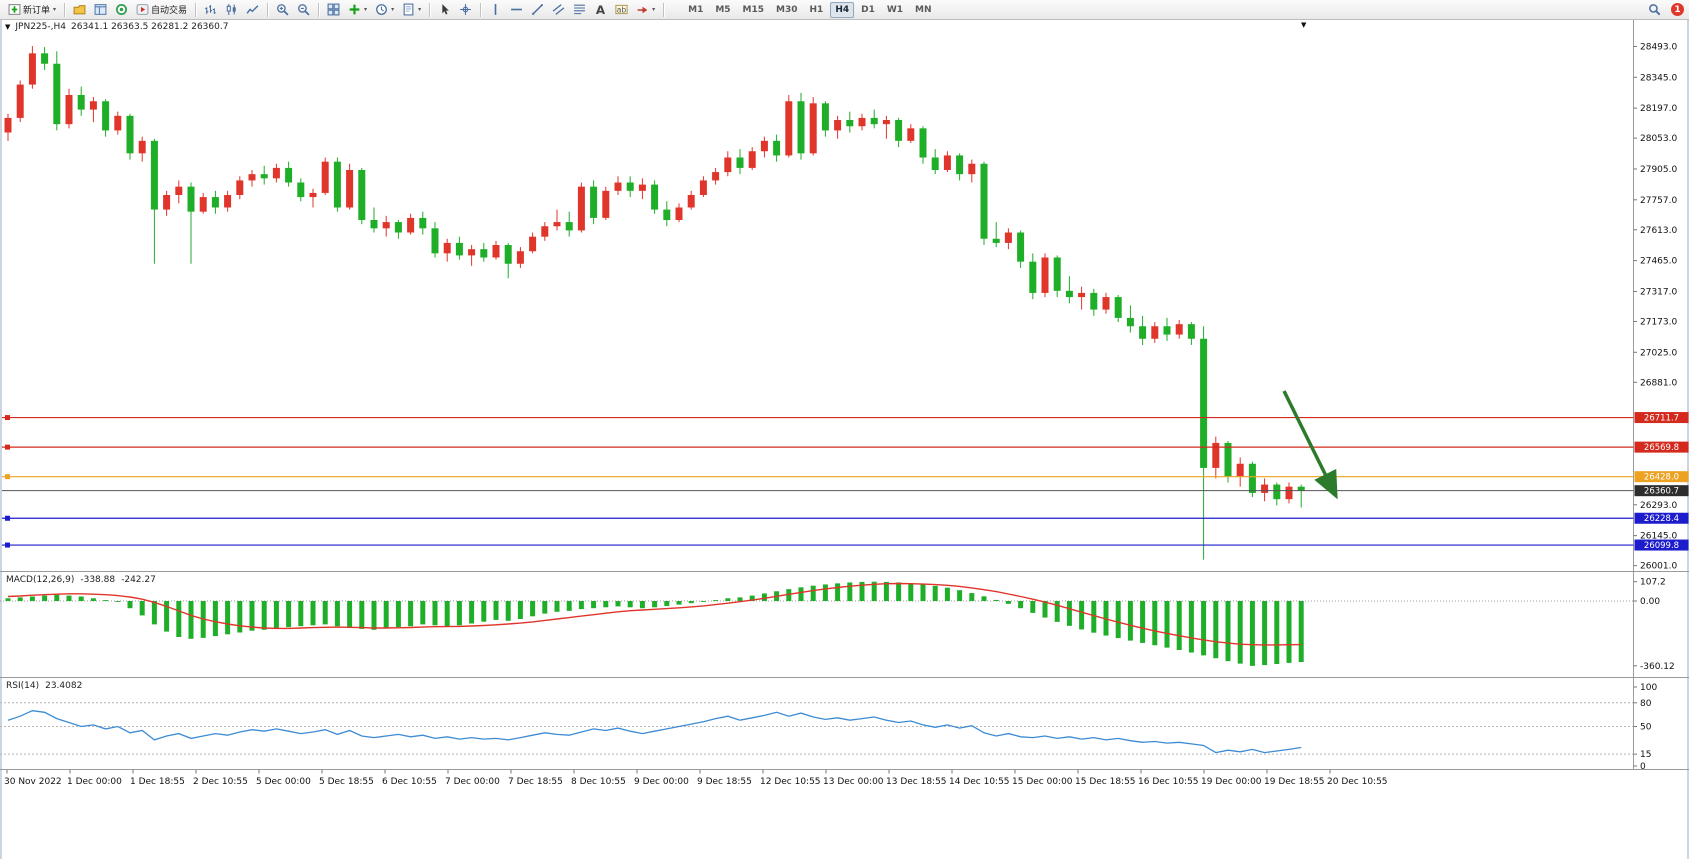  What do you see at coordinates (1042, 782) in the screenshot?
I see `svg-text: 15 Dec 00:00` at bounding box center [1042, 782].